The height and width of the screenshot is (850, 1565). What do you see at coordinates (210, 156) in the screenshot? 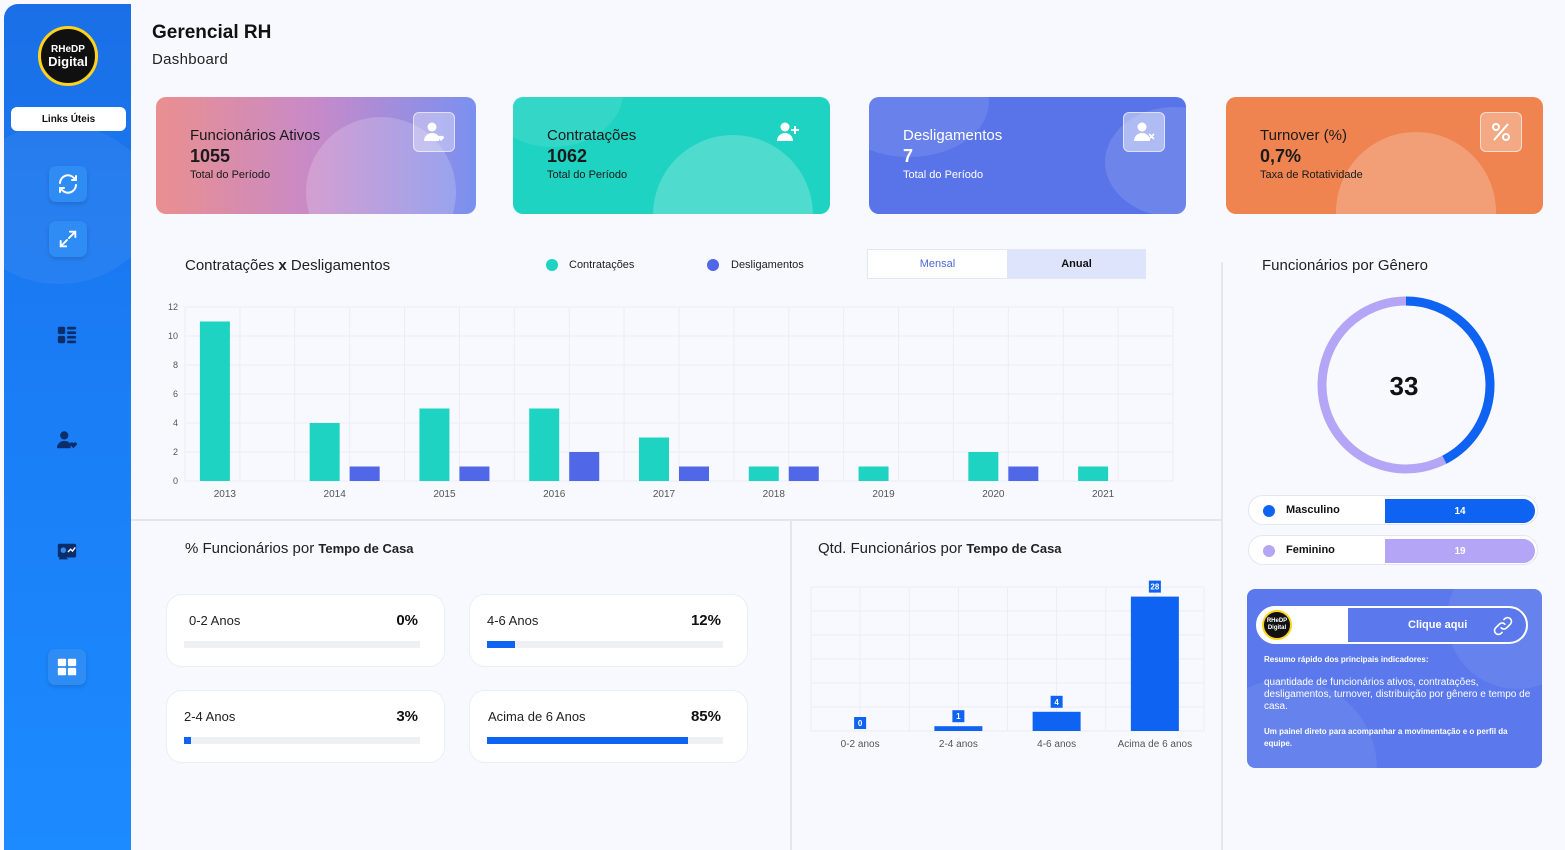
I see `kpi-value: 1055` at bounding box center [210, 156].